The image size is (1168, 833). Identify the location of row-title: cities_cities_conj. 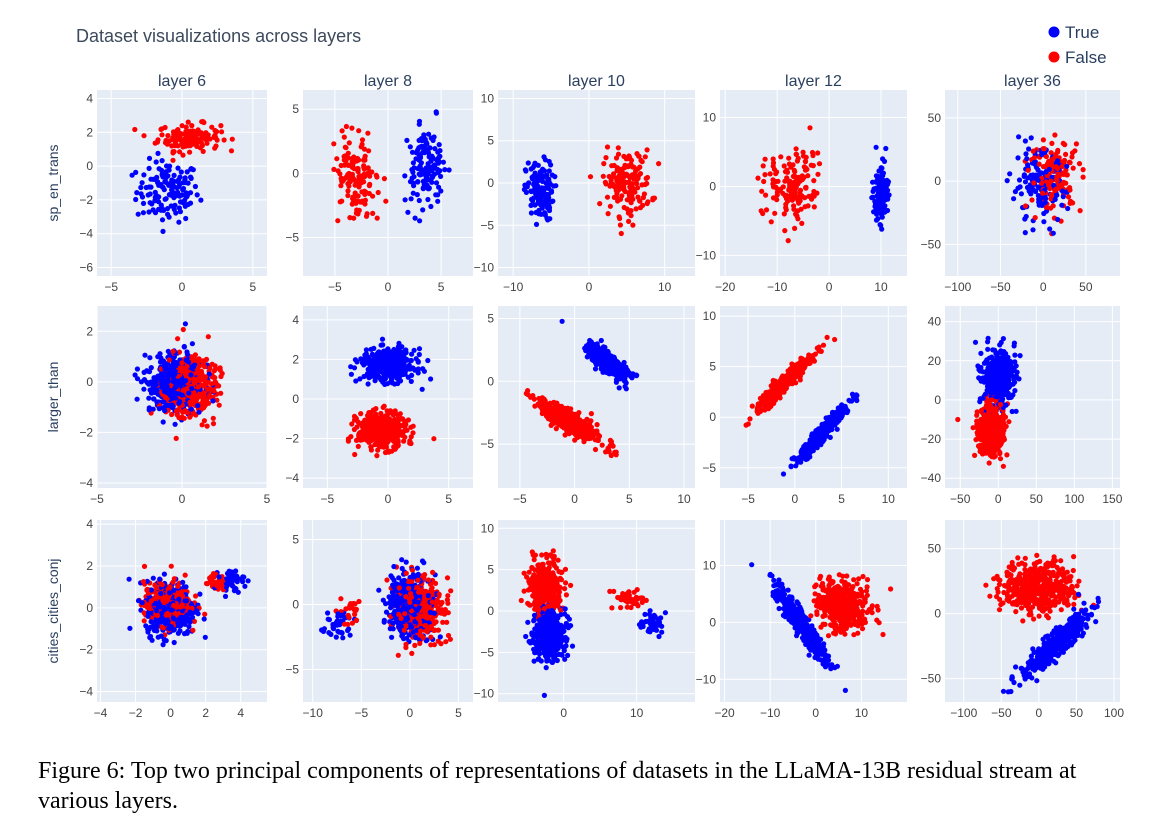
(53, 610).